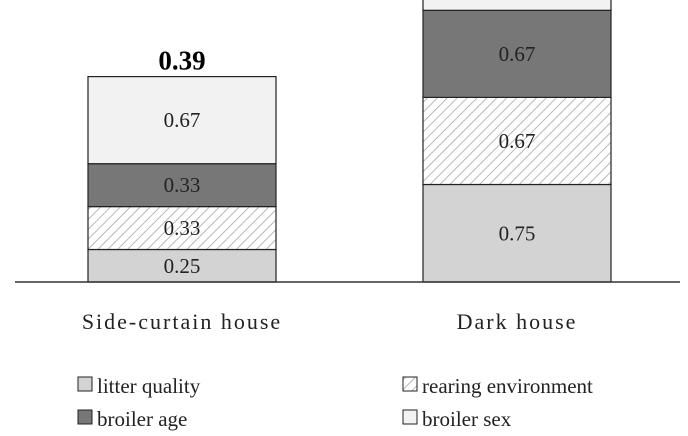 The height and width of the screenshot is (436, 688). What do you see at coordinates (142, 419) in the screenshot?
I see `legend-item-label: broiler age` at bounding box center [142, 419].